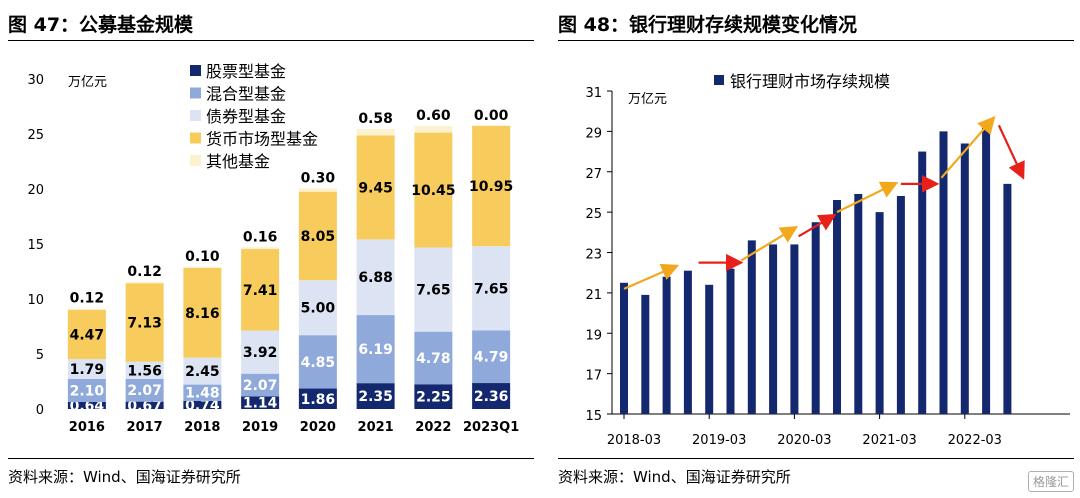 The height and width of the screenshot is (498, 1080). I want to click on value-label: 1.14, so click(260, 404).